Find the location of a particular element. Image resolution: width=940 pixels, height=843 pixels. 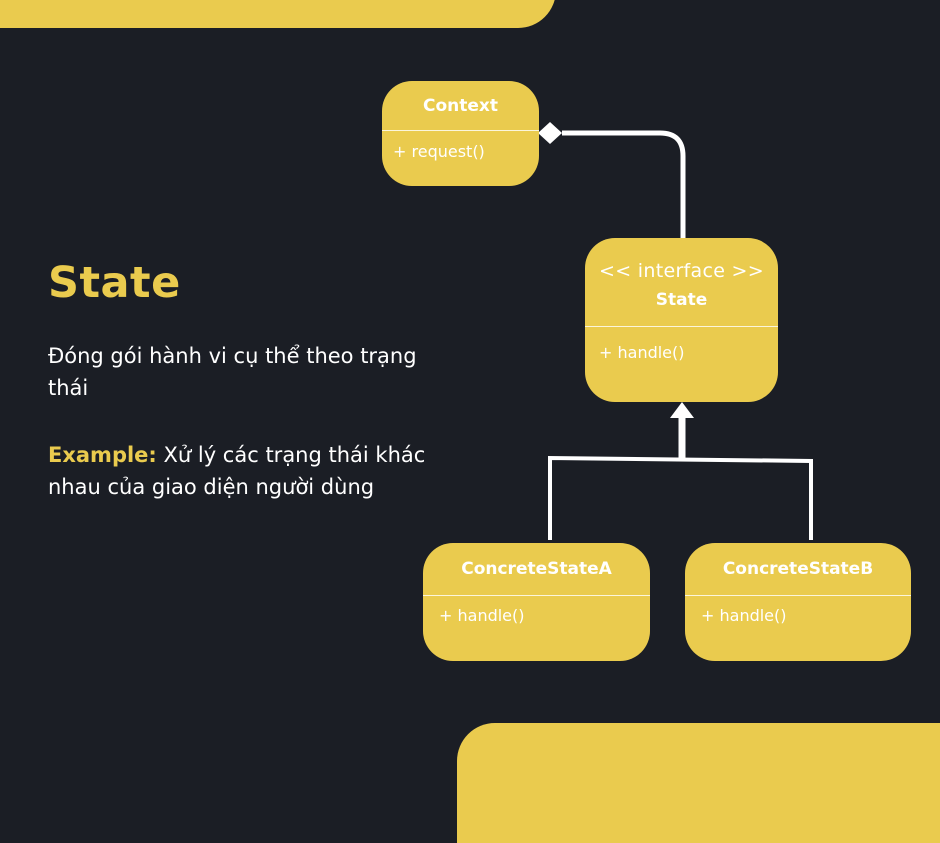

context-class-name: Context is located at coordinates (460, 105).